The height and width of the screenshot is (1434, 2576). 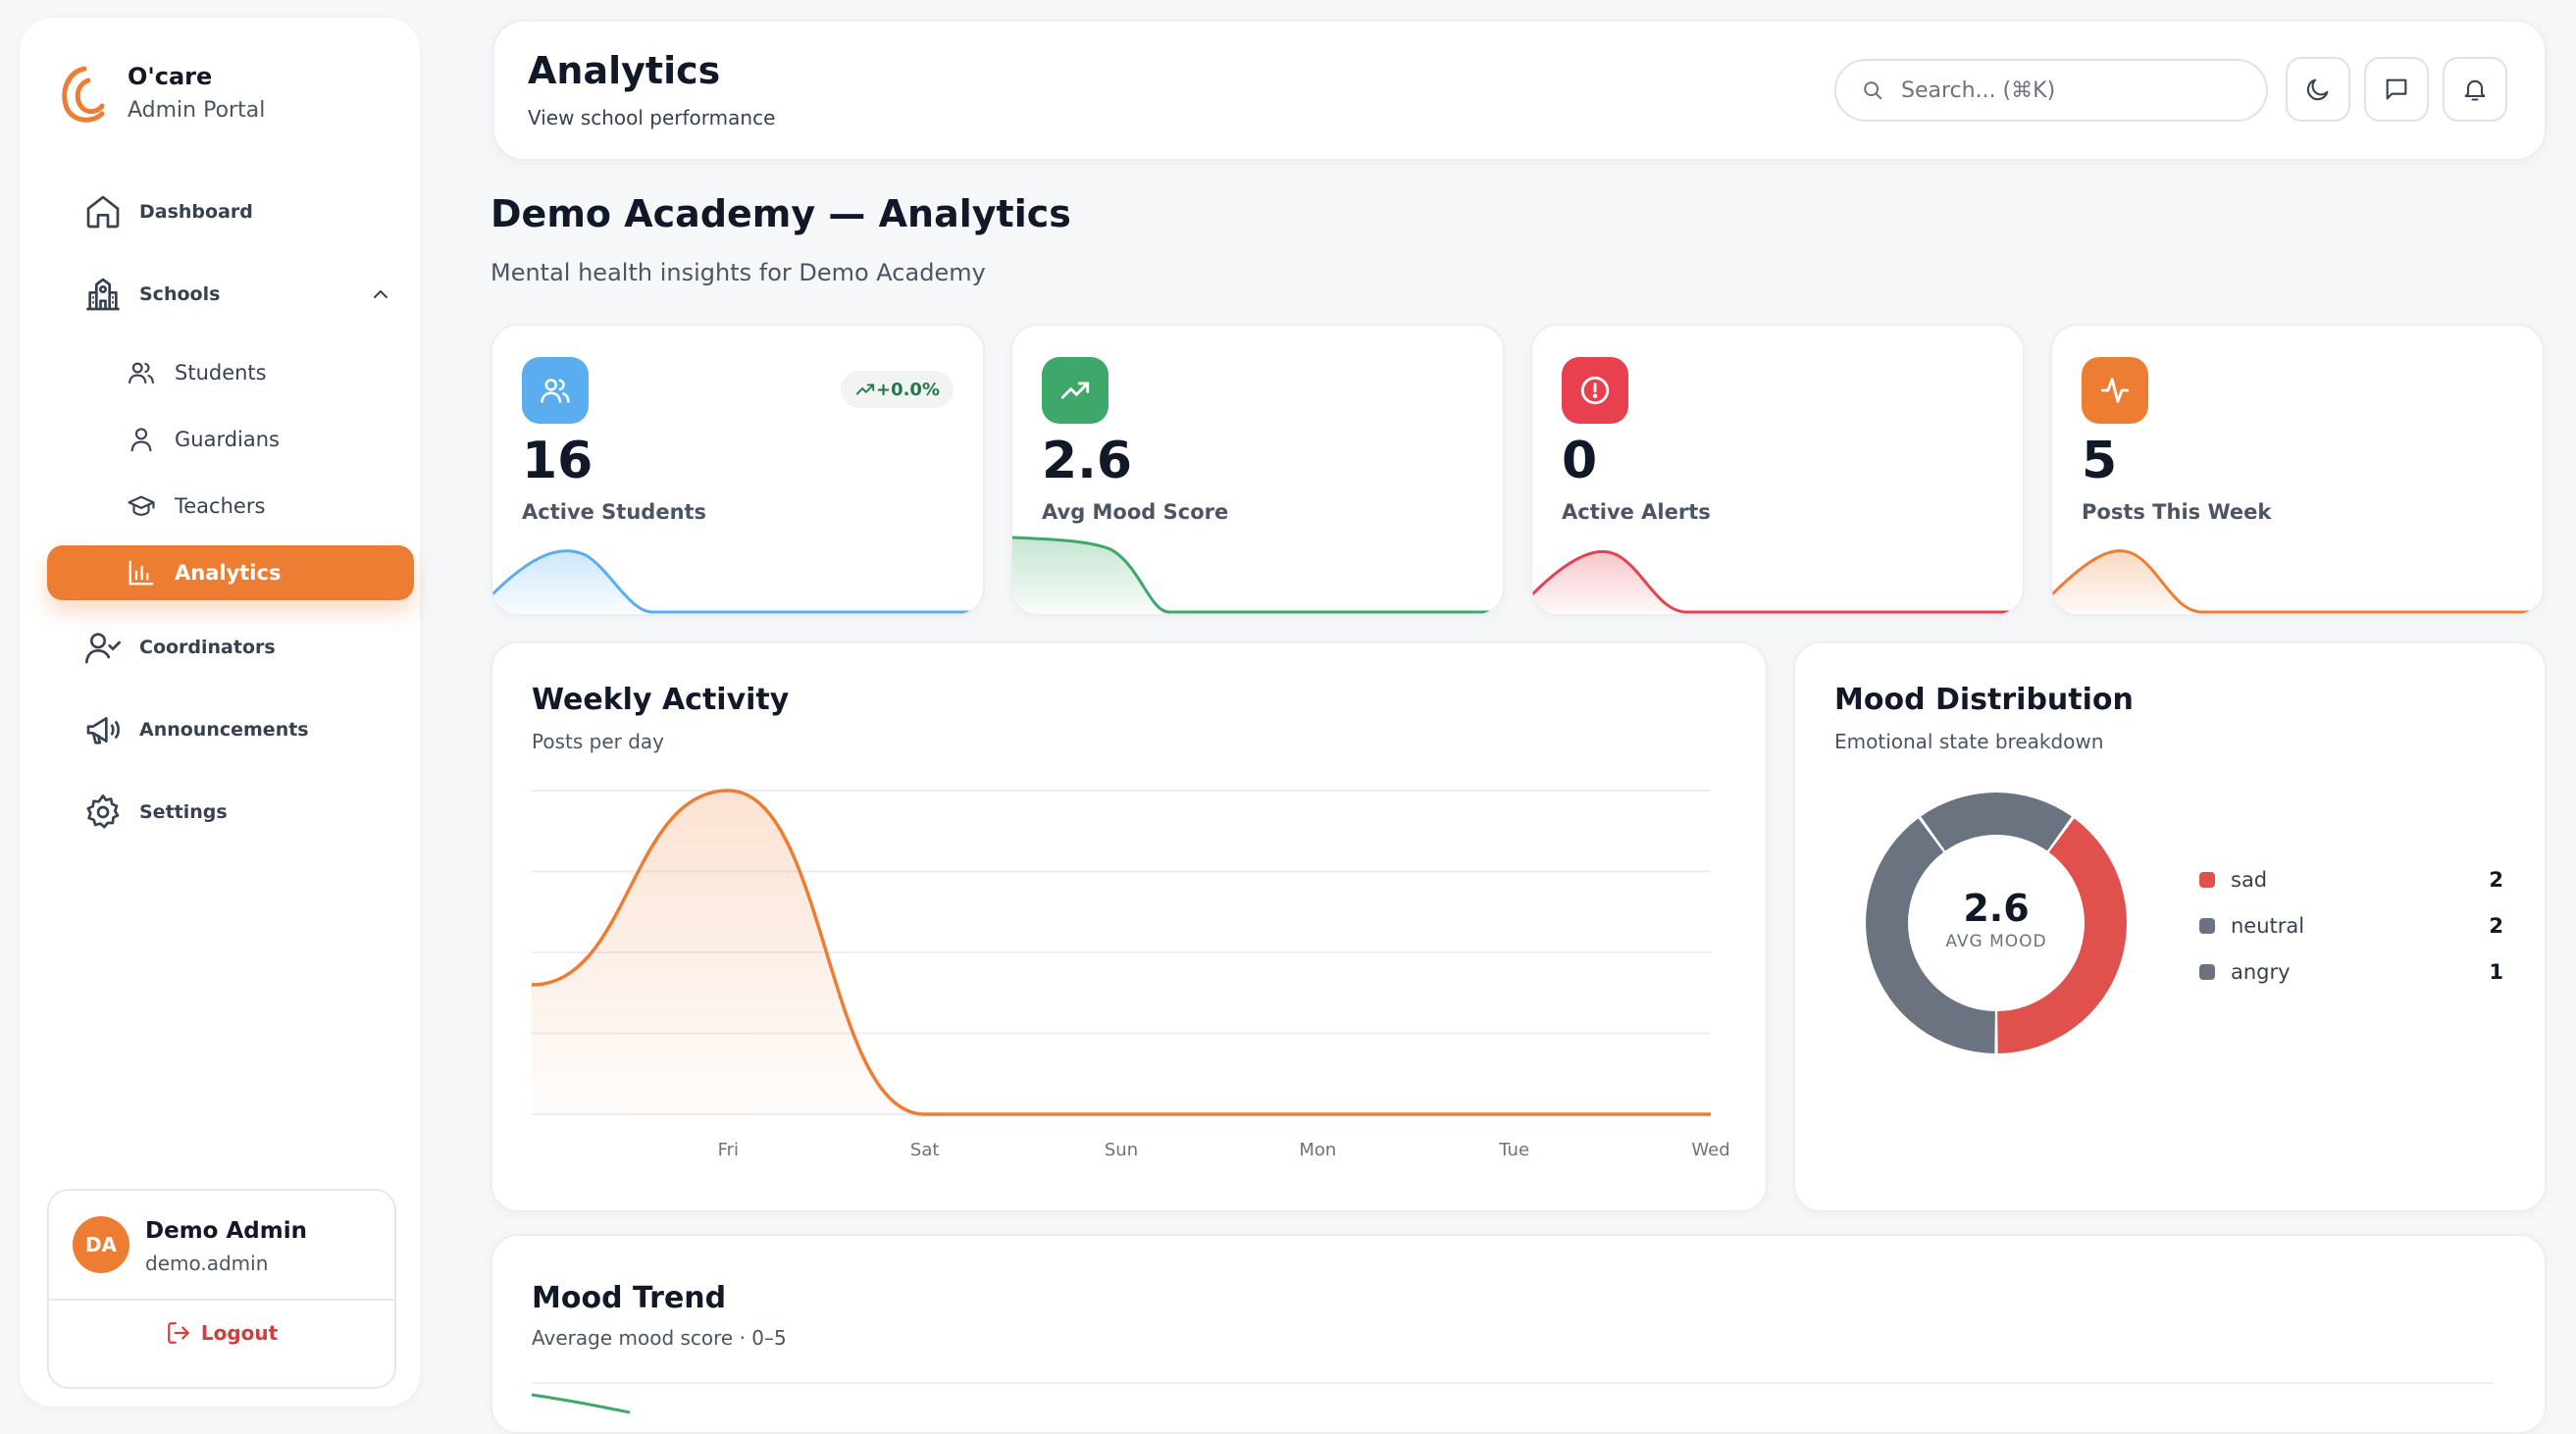 I want to click on legend-item: sad 2, so click(x=2351, y=880).